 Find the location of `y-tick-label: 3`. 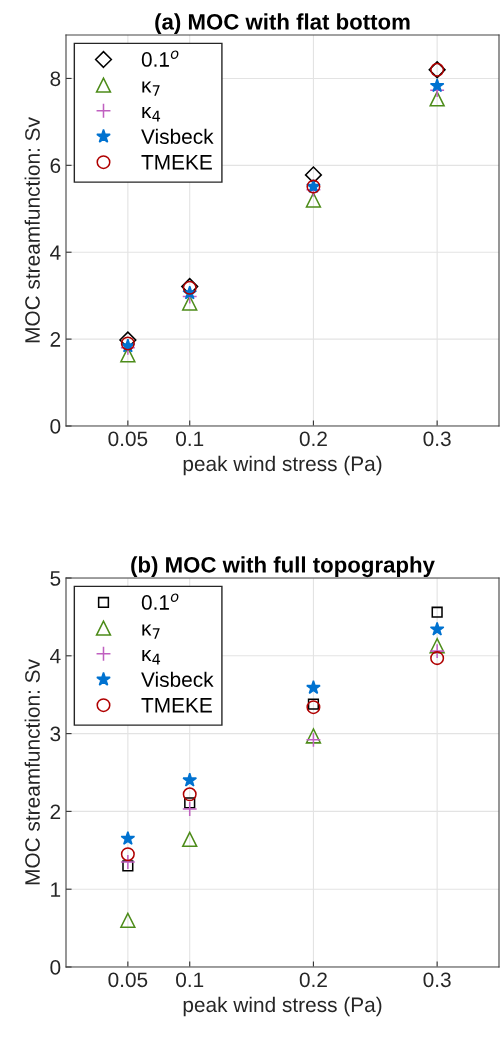

y-tick-label: 3 is located at coordinates (55, 734).